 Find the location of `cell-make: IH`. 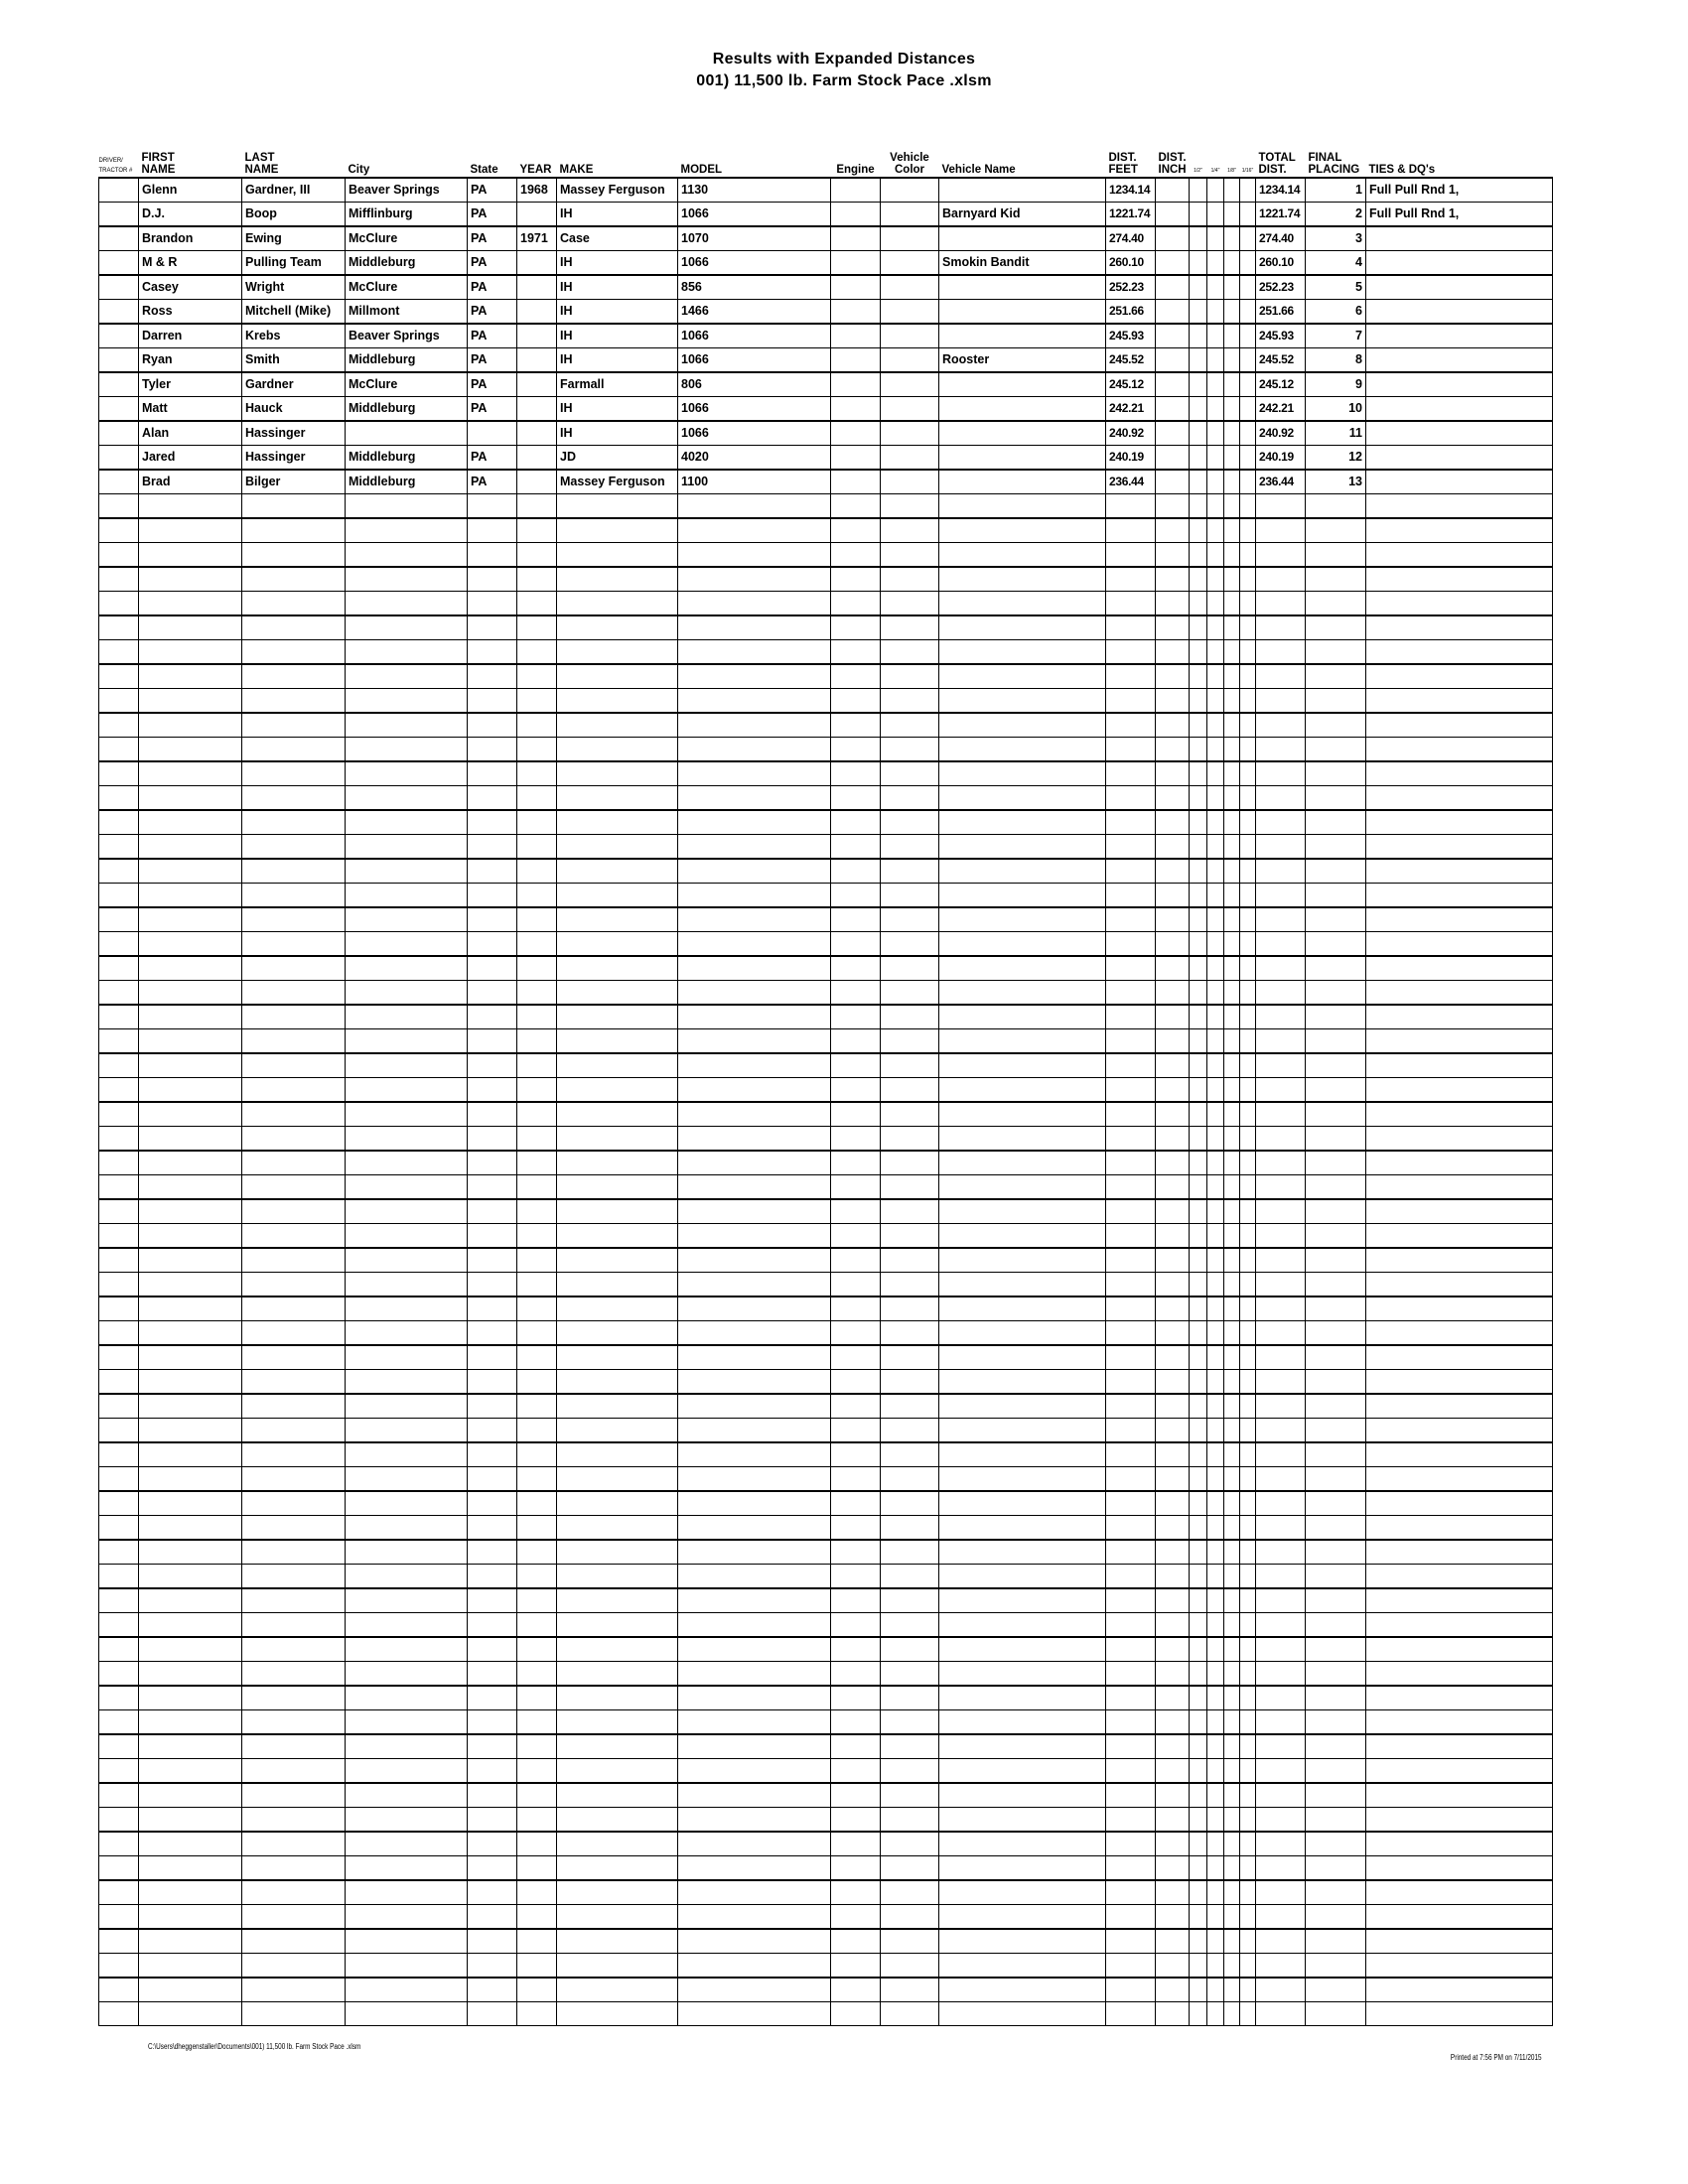

cell-make: IH is located at coordinates (617, 433).